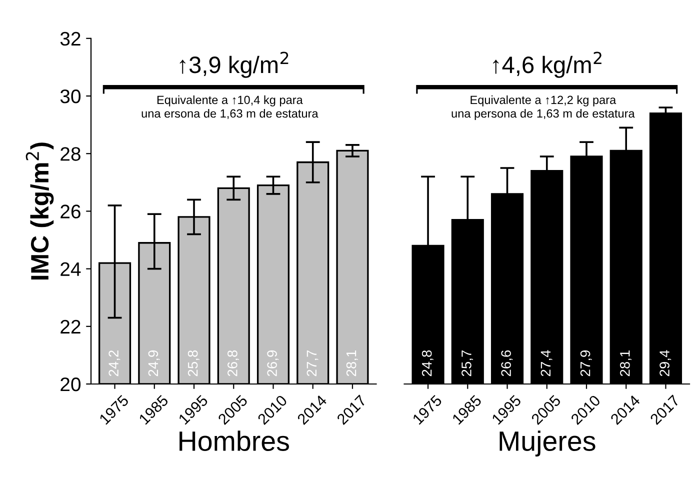  Describe the element at coordinates (548, 443) in the screenshot. I see `x-axis-title: Mujeres` at that location.